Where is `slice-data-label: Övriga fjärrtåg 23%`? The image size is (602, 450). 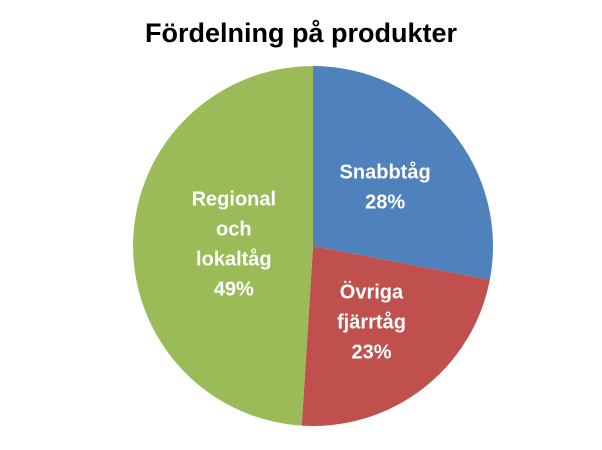 slice-data-label: Övriga fjärrtåg 23% is located at coordinates (371, 321).